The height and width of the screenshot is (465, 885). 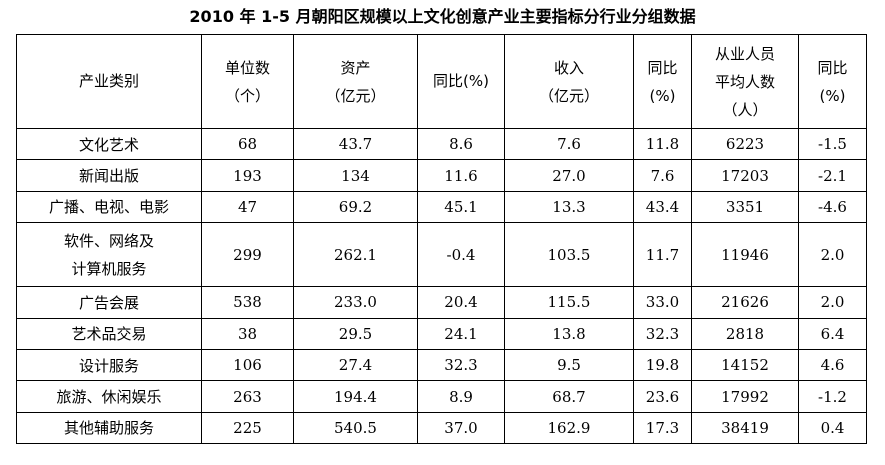 What do you see at coordinates (109, 396) in the screenshot?
I see `cell-category: 旅游、休闲娱乐` at bounding box center [109, 396].